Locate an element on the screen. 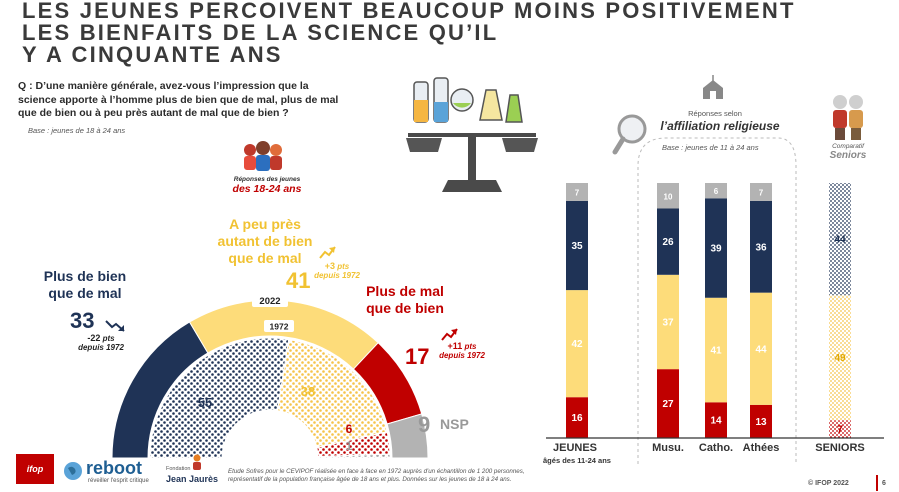  slice-nsp-1972 is located at coordinates (354, 456).